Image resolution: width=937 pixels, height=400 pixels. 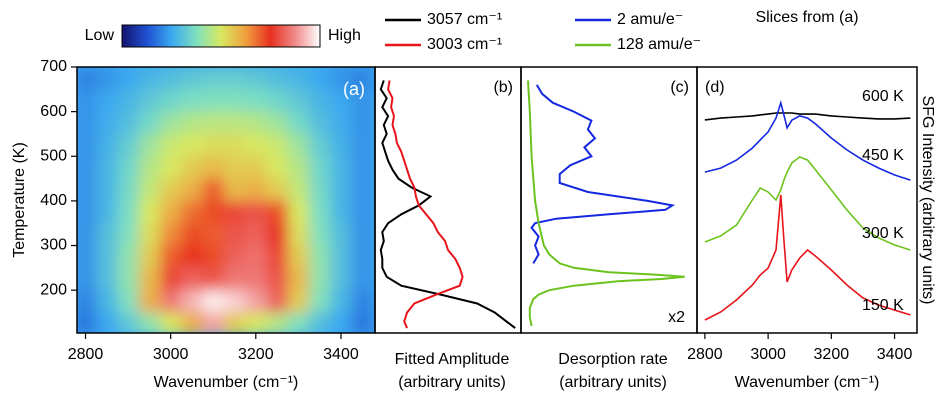 I want to click on x-tick-label: 3000, so click(x=171, y=354).